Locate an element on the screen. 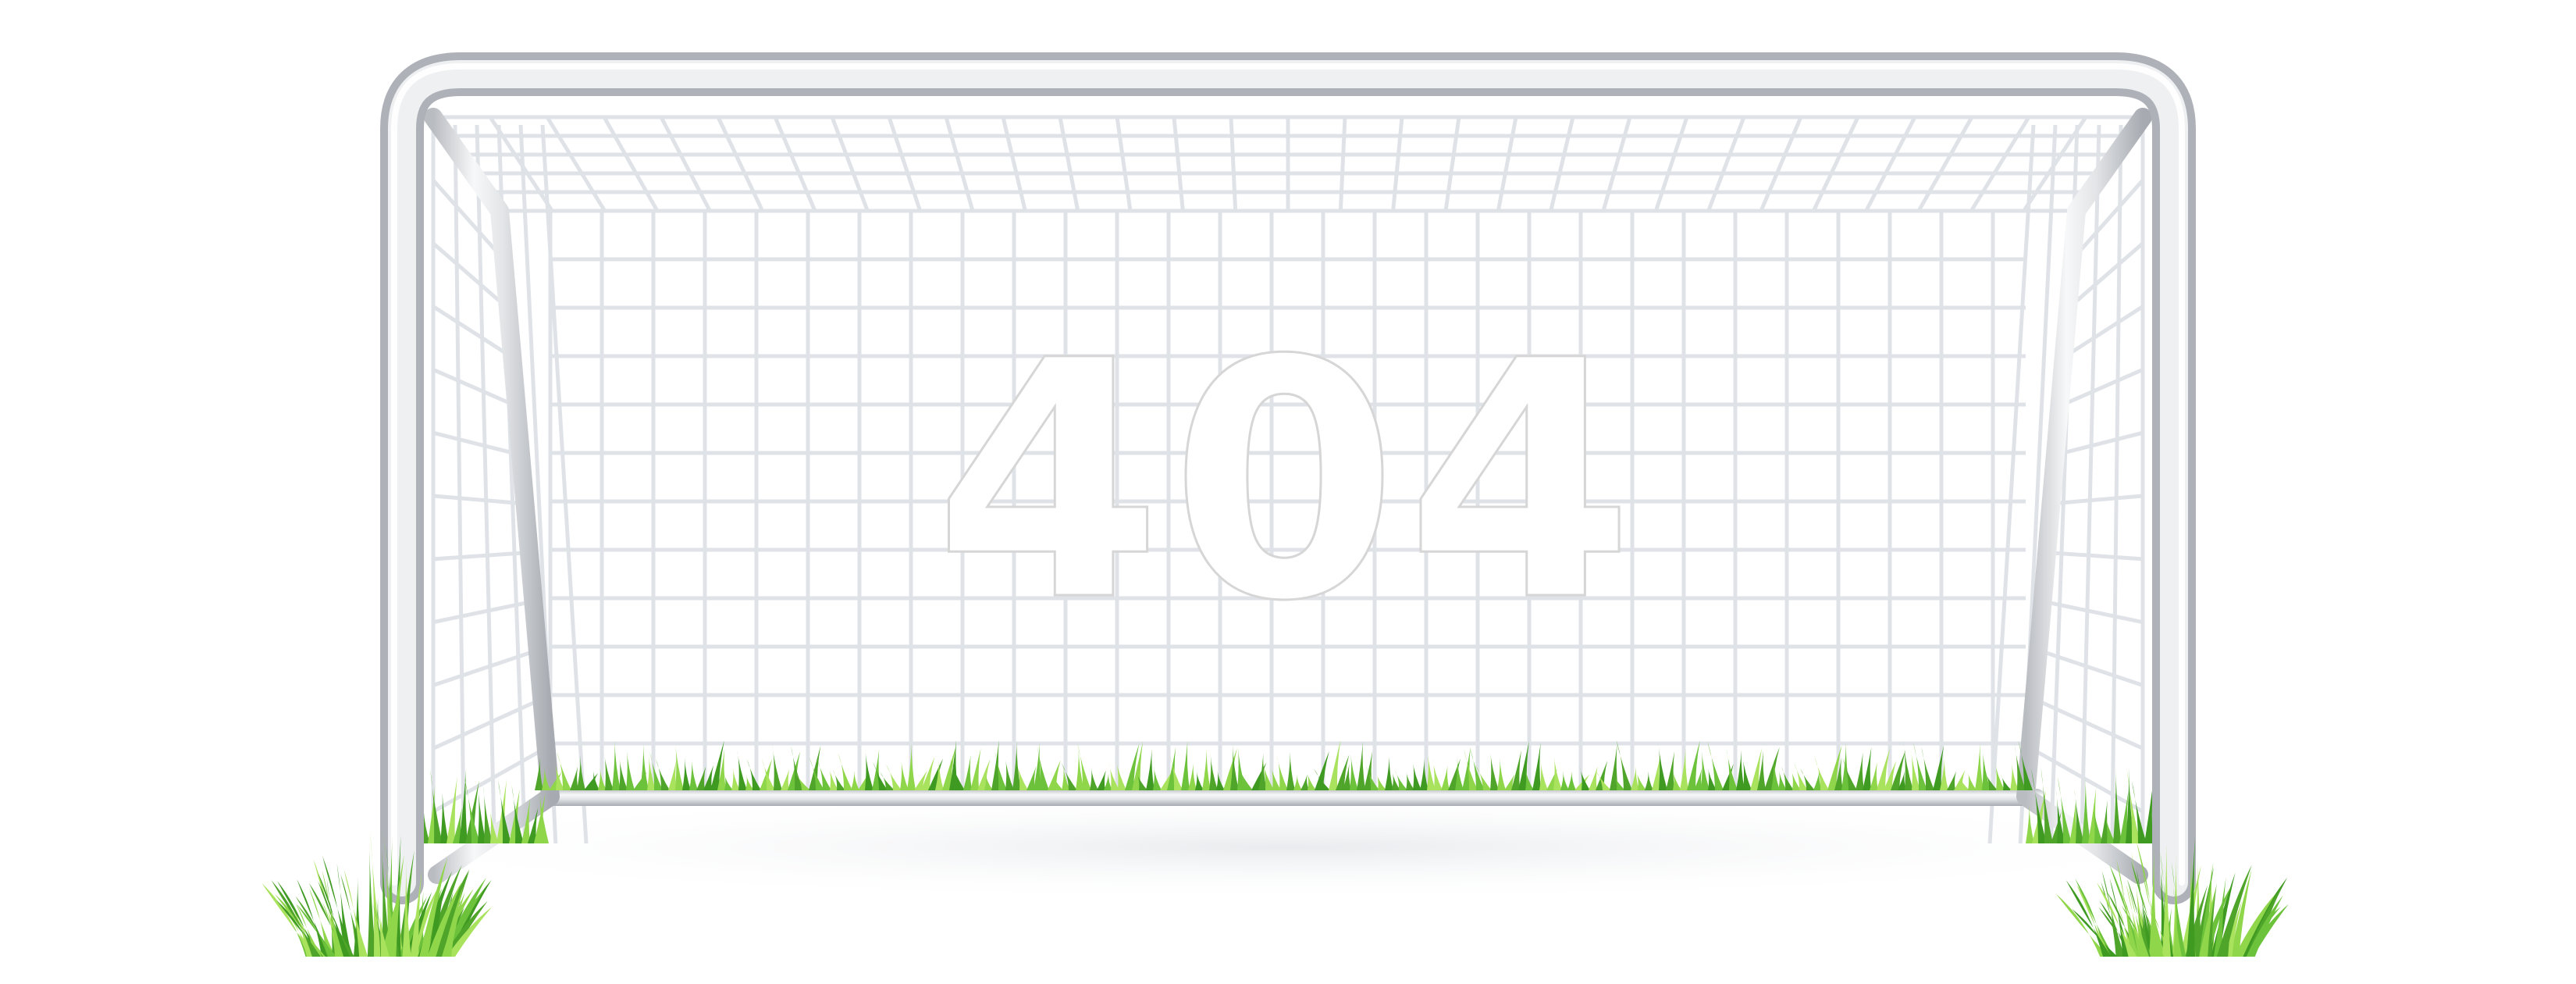 This screenshot has width=2576, height=984. floor-shadow is located at coordinates (1288, 847).